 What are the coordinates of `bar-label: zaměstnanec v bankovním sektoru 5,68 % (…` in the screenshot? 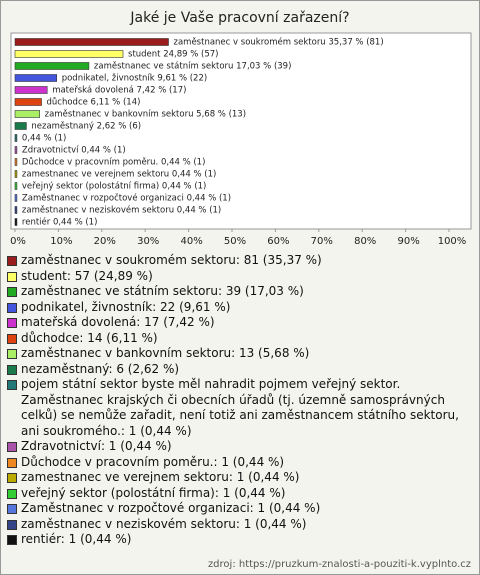 It's located at (145, 115).